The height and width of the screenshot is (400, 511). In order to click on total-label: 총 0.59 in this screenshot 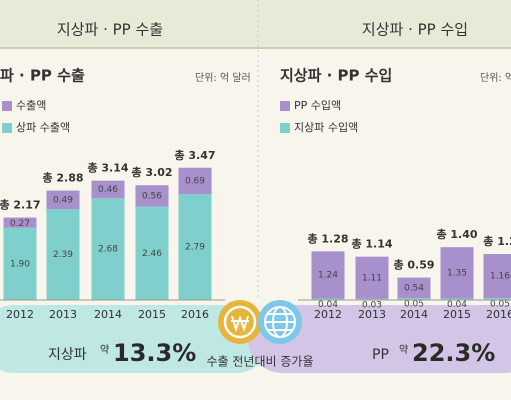, I will do `click(413, 265)`.